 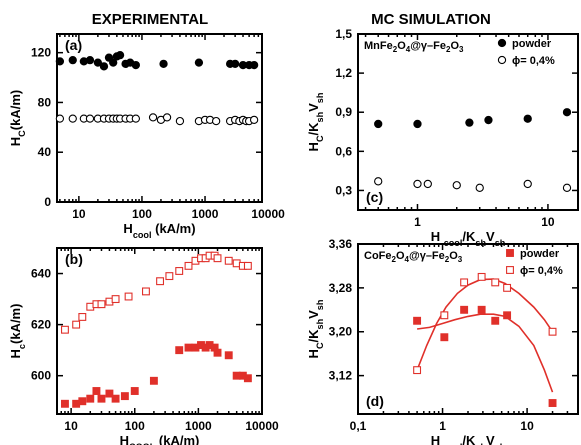 What do you see at coordinates (47, 202) in the screenshot?
I see `y-tick-label-a: 0` at bounding box center [47, 202].